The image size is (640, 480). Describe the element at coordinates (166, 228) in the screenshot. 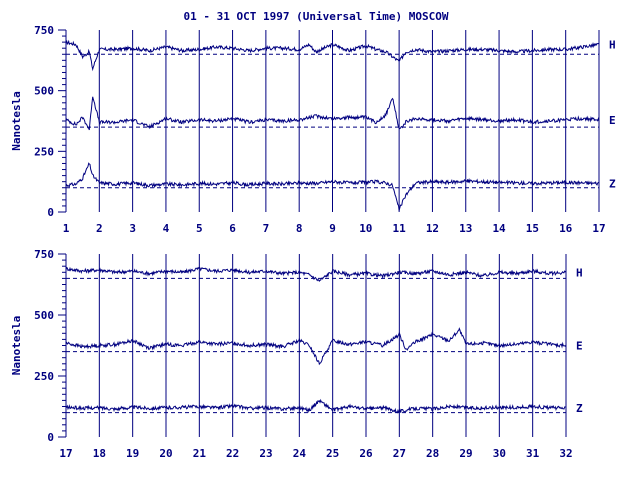

I see `x-tick-label: 4` at that location.